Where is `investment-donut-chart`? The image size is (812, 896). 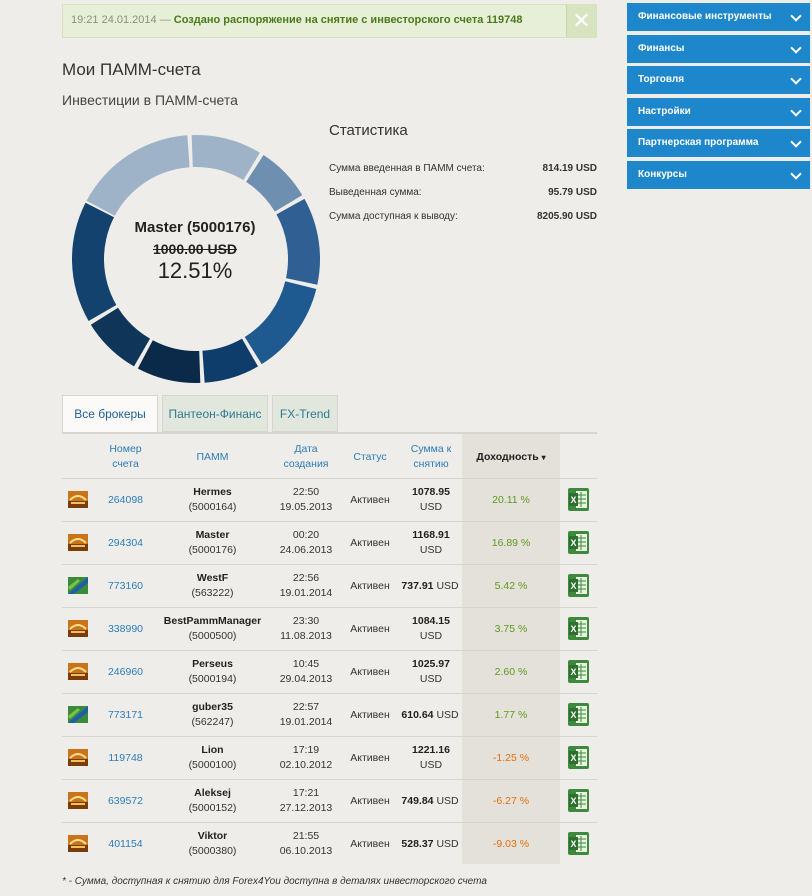
investment-donut-chart is located at coordinates (196, 259).